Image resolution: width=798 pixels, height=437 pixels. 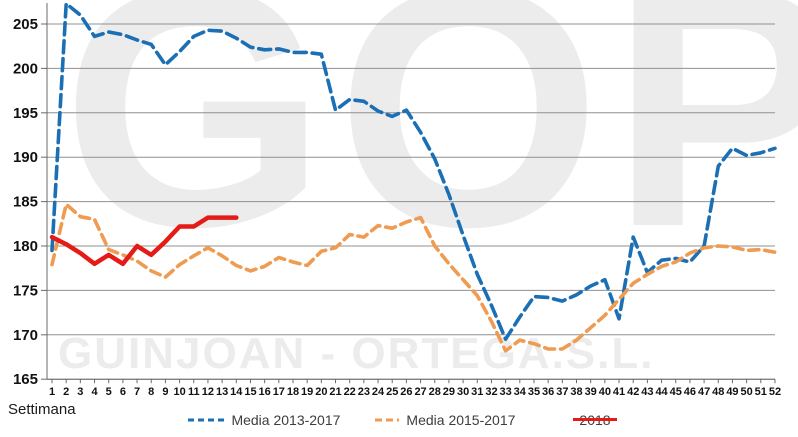 I want to click on svg-text: 11, so click(x=194, y=392).